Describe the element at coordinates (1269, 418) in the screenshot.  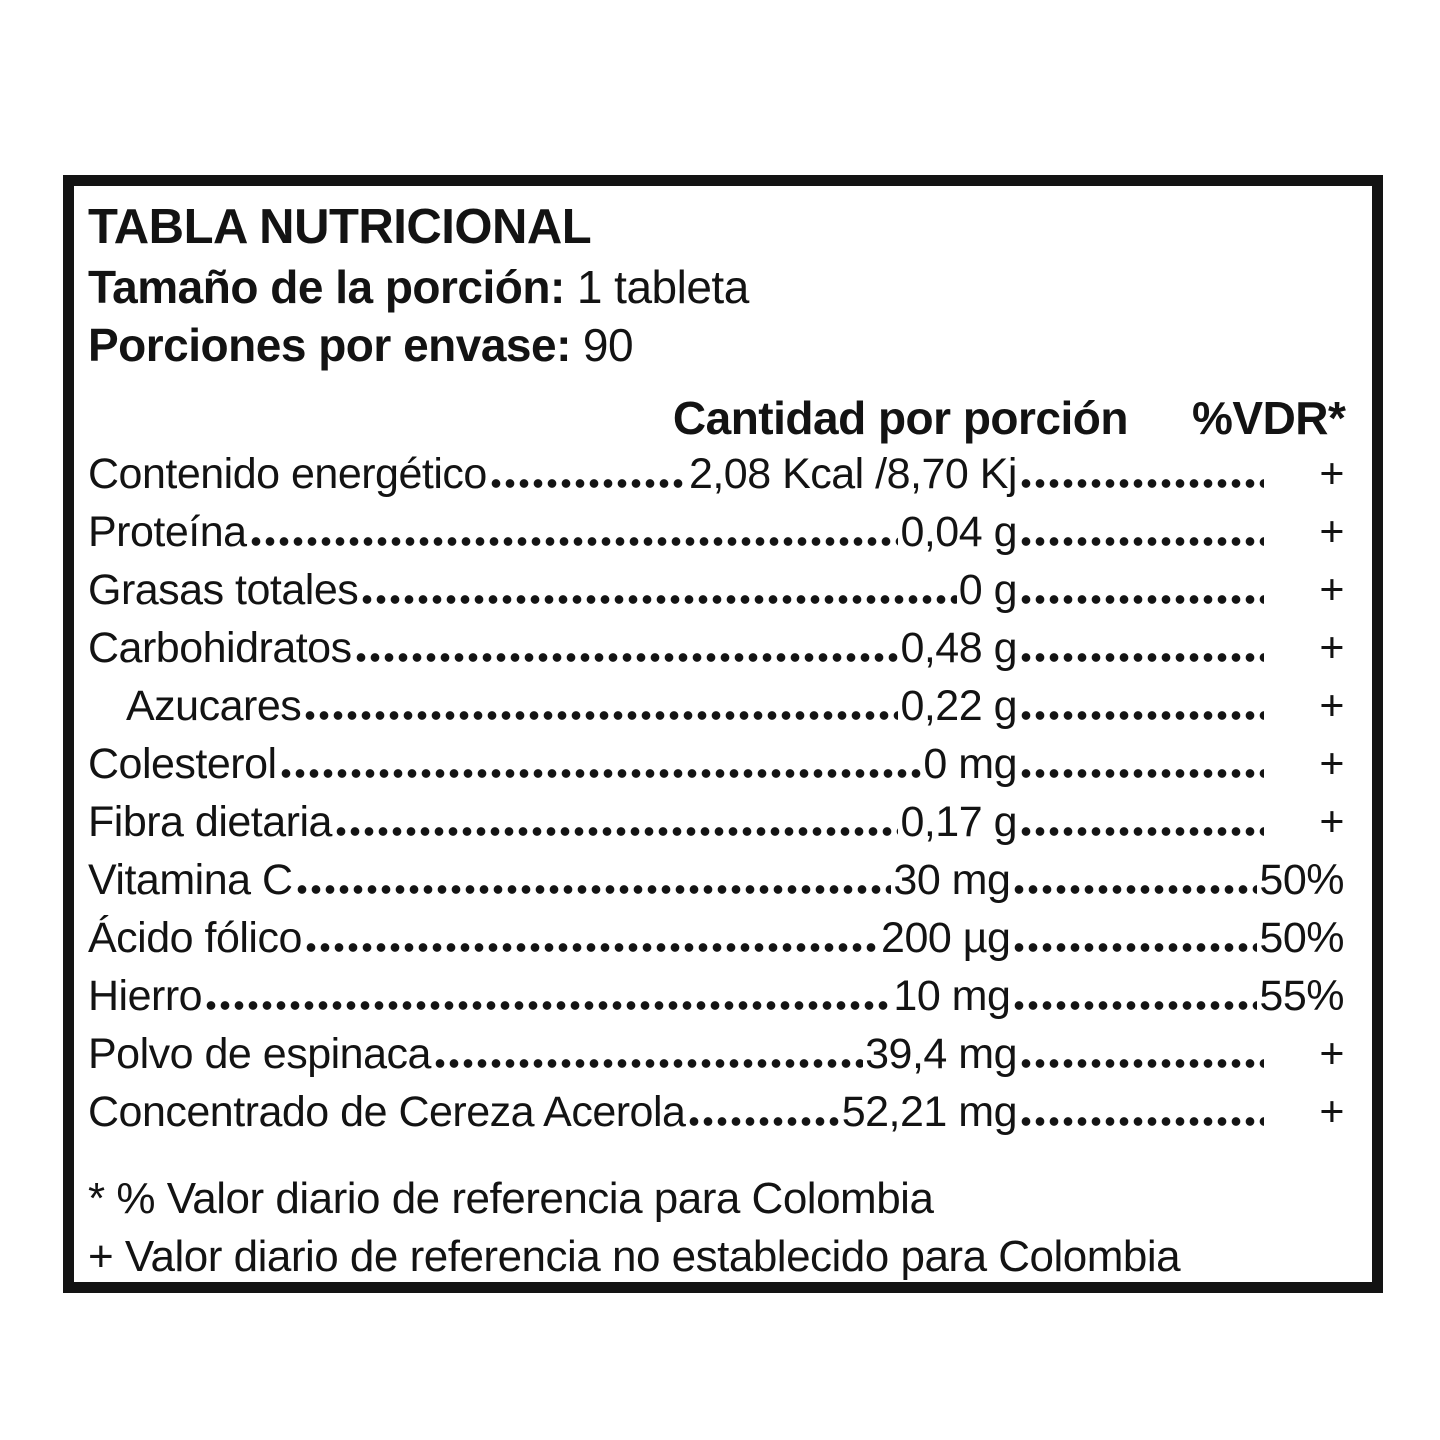
I see `vdr-column-header: %VDR*` at that location.